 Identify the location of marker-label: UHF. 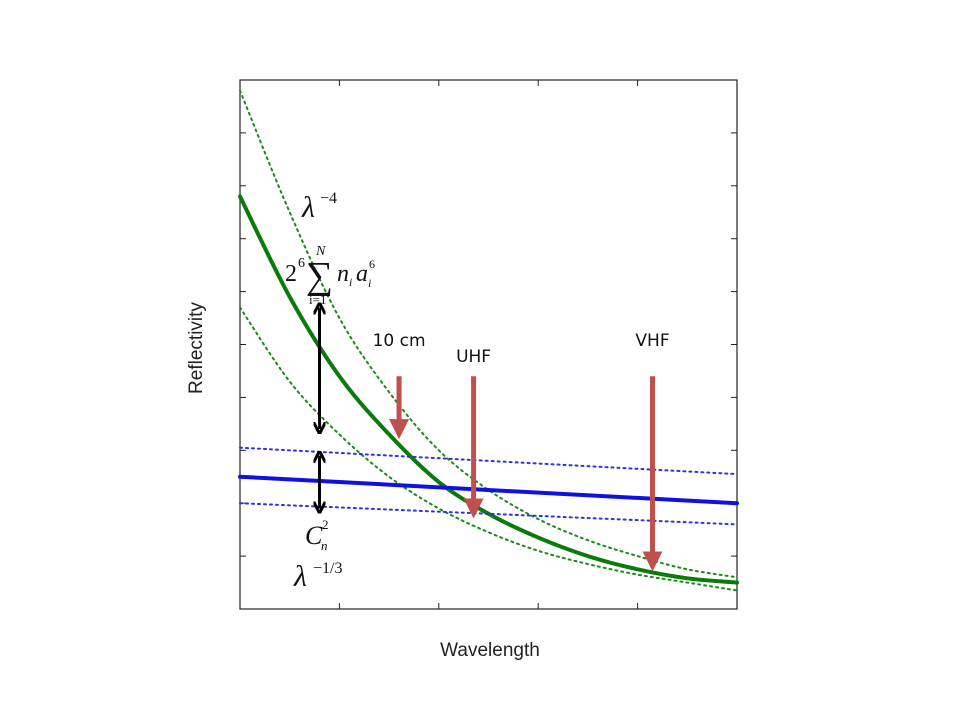
(473, 357).